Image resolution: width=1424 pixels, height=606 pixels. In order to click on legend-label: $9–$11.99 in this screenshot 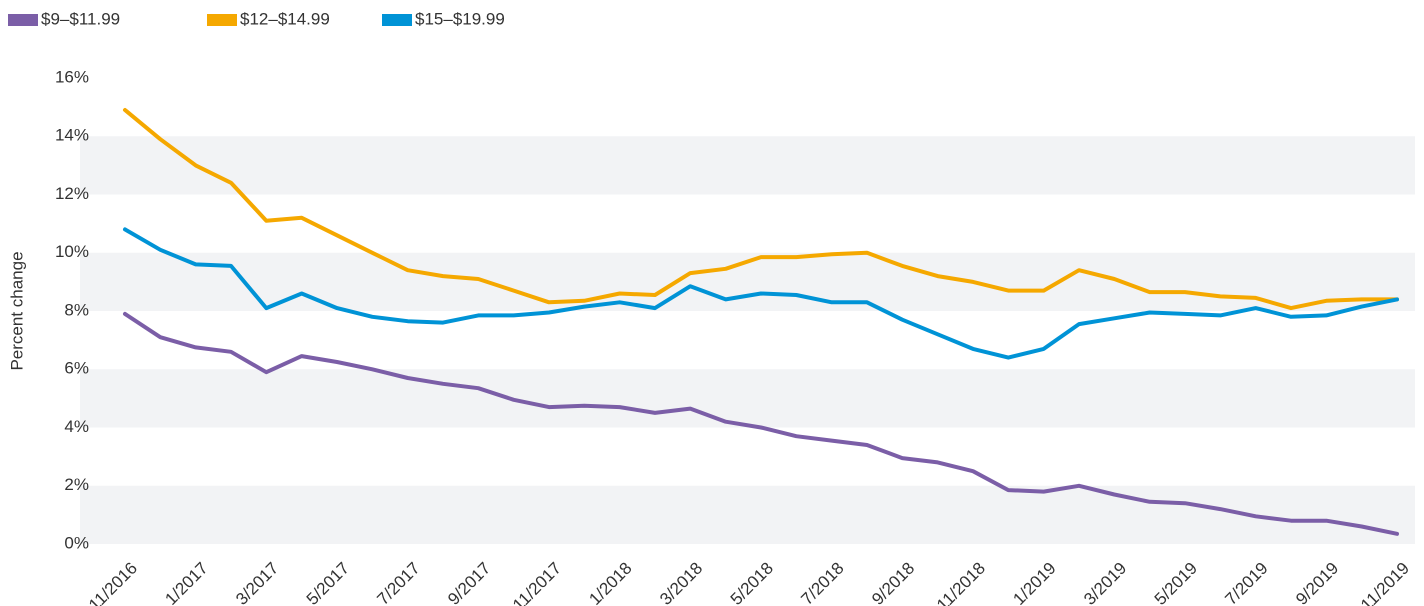, I will do `click(80, 18)`.